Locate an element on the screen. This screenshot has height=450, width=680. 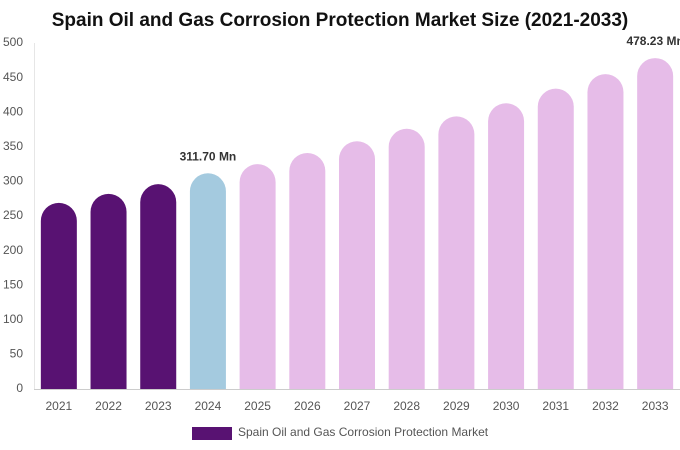
y-tick-label: 200 is located at coordinates (13, 250).